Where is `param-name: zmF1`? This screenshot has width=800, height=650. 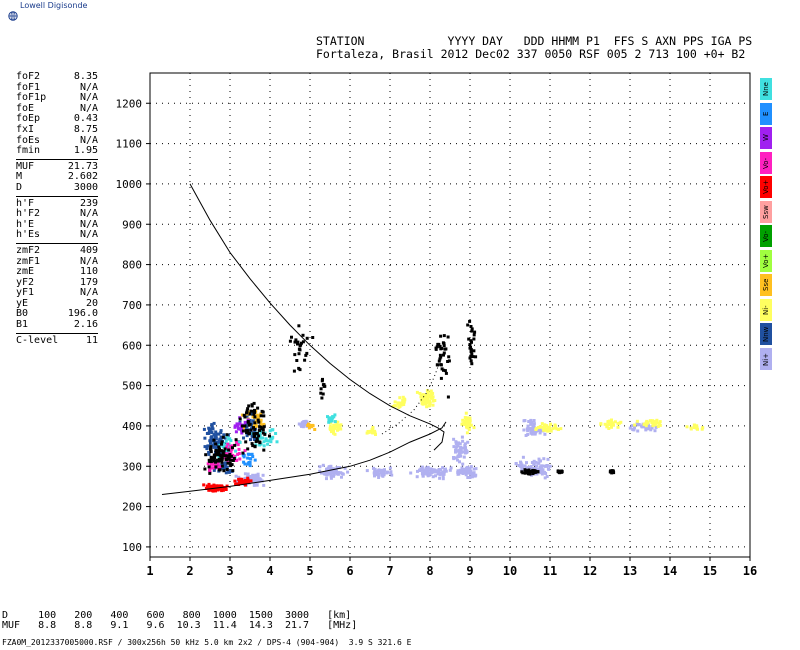
param-name: zmF1 is located at coordinates (28, 261).